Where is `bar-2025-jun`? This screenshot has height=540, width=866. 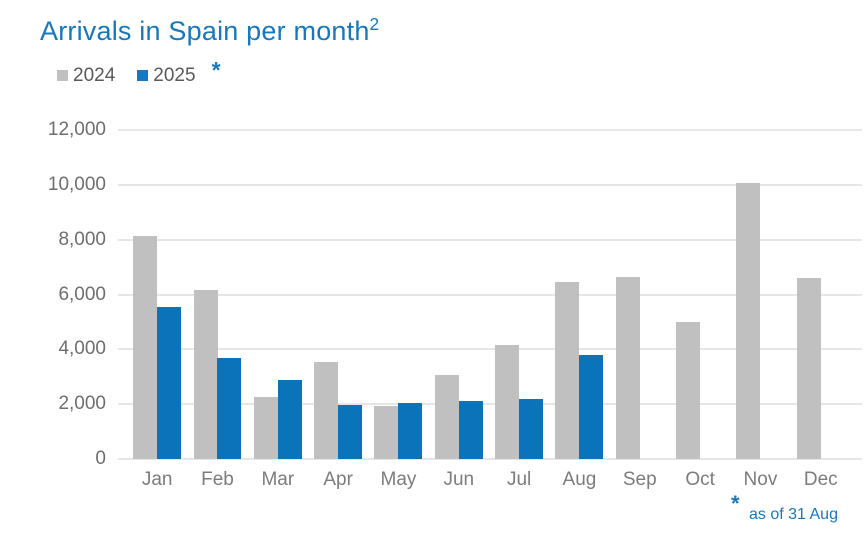
bar-2025-jun is located at coordinates (470, 429).